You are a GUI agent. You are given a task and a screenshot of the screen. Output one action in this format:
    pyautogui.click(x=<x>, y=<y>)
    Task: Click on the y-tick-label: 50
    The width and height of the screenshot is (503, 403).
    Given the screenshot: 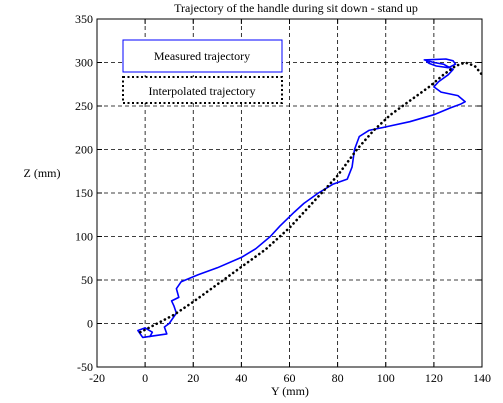 What is the action you would take?
    pyautogui.click(x=87, y=280)
    